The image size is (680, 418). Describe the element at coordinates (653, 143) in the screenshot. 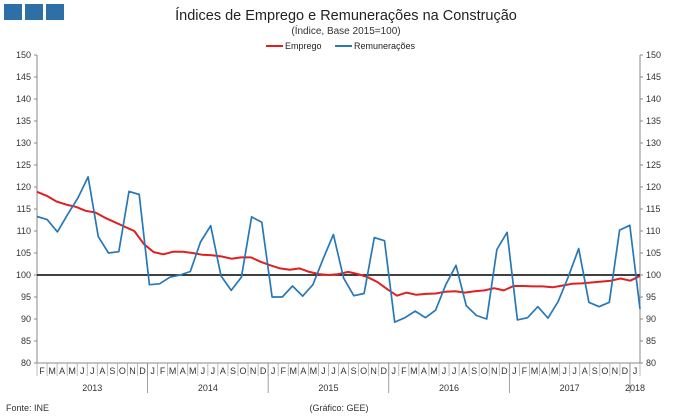

I see `y-tick-label-right: 130` at that location.